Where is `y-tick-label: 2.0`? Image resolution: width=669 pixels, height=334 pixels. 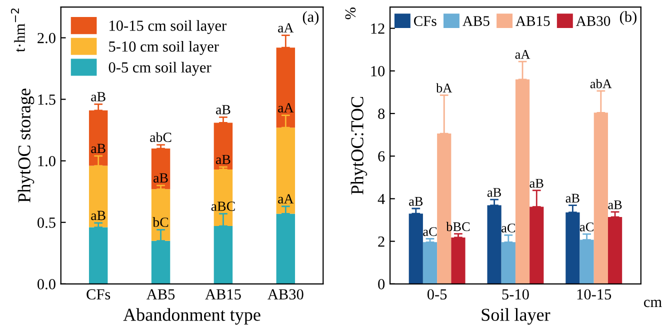
y-tick-label: 2.0 is located at coordinates (47, 38).